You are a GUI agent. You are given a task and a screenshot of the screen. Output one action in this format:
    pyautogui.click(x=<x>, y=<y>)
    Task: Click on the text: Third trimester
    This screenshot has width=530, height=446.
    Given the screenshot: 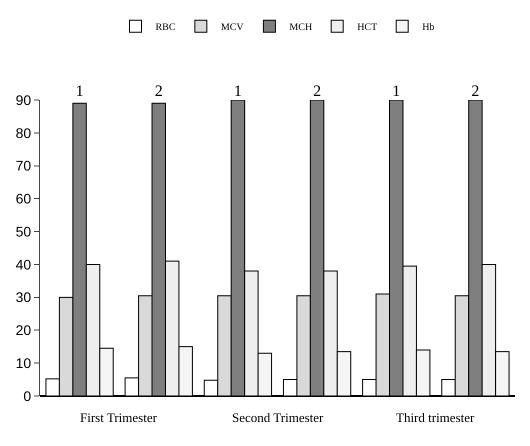 What is the action you would take?
    pyautogui.click(x=436, y=417)
    